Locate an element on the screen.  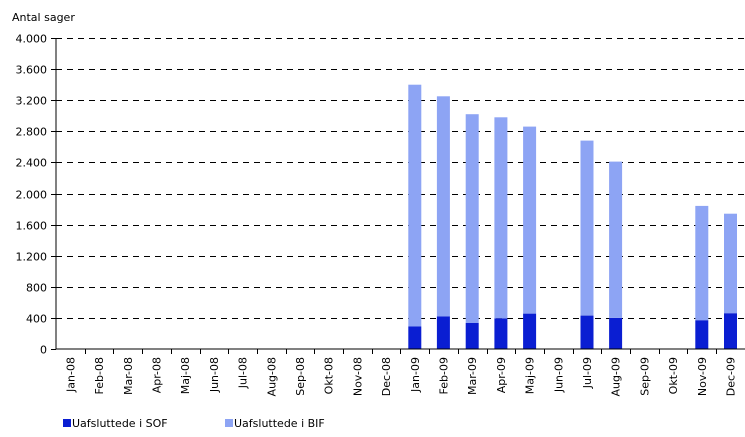
y-axis-title: Antal sager is located at coordinates (43, 17).